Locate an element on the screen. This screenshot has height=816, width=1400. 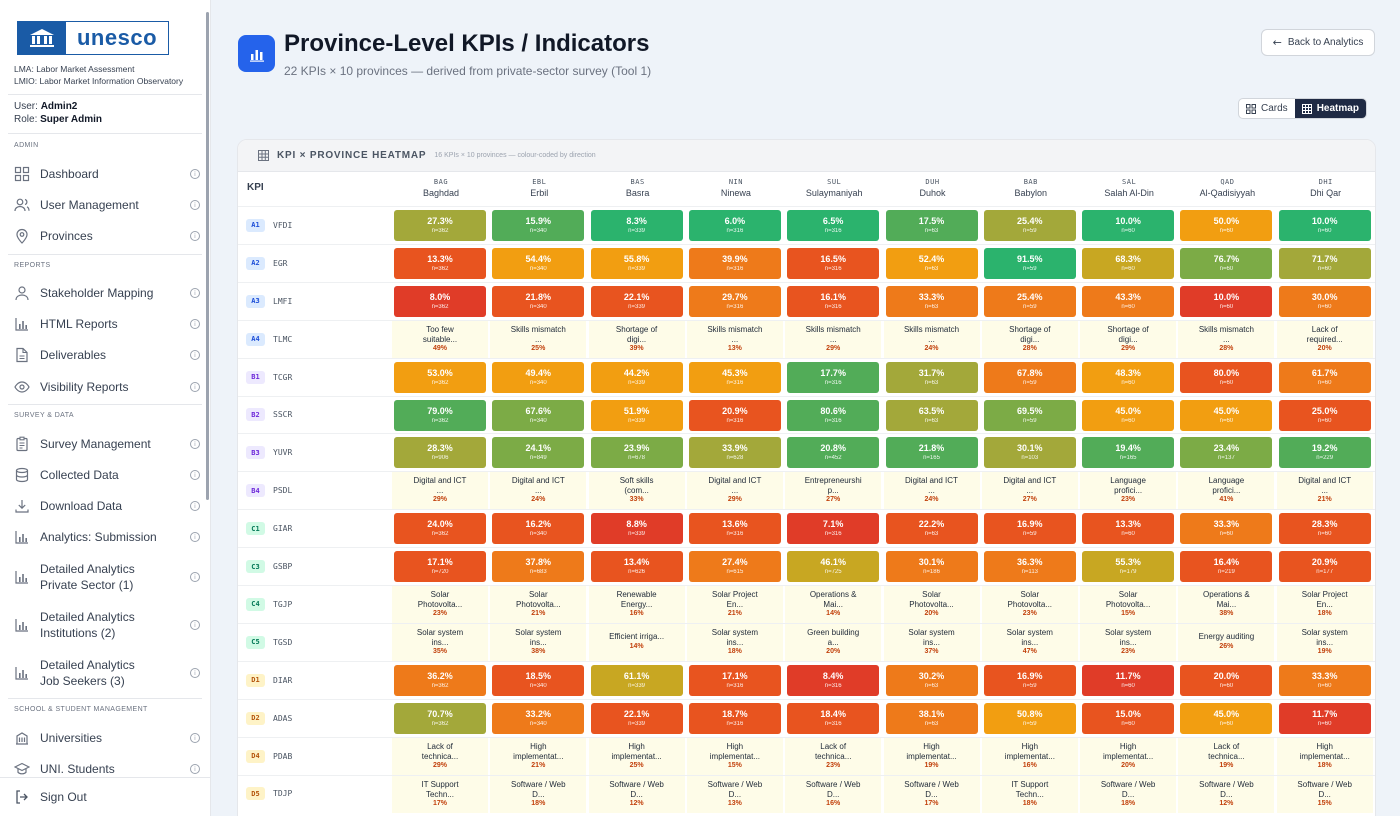
heatmap-text-cell: Lack of required... 20% is located at coordinates (1324, 339).